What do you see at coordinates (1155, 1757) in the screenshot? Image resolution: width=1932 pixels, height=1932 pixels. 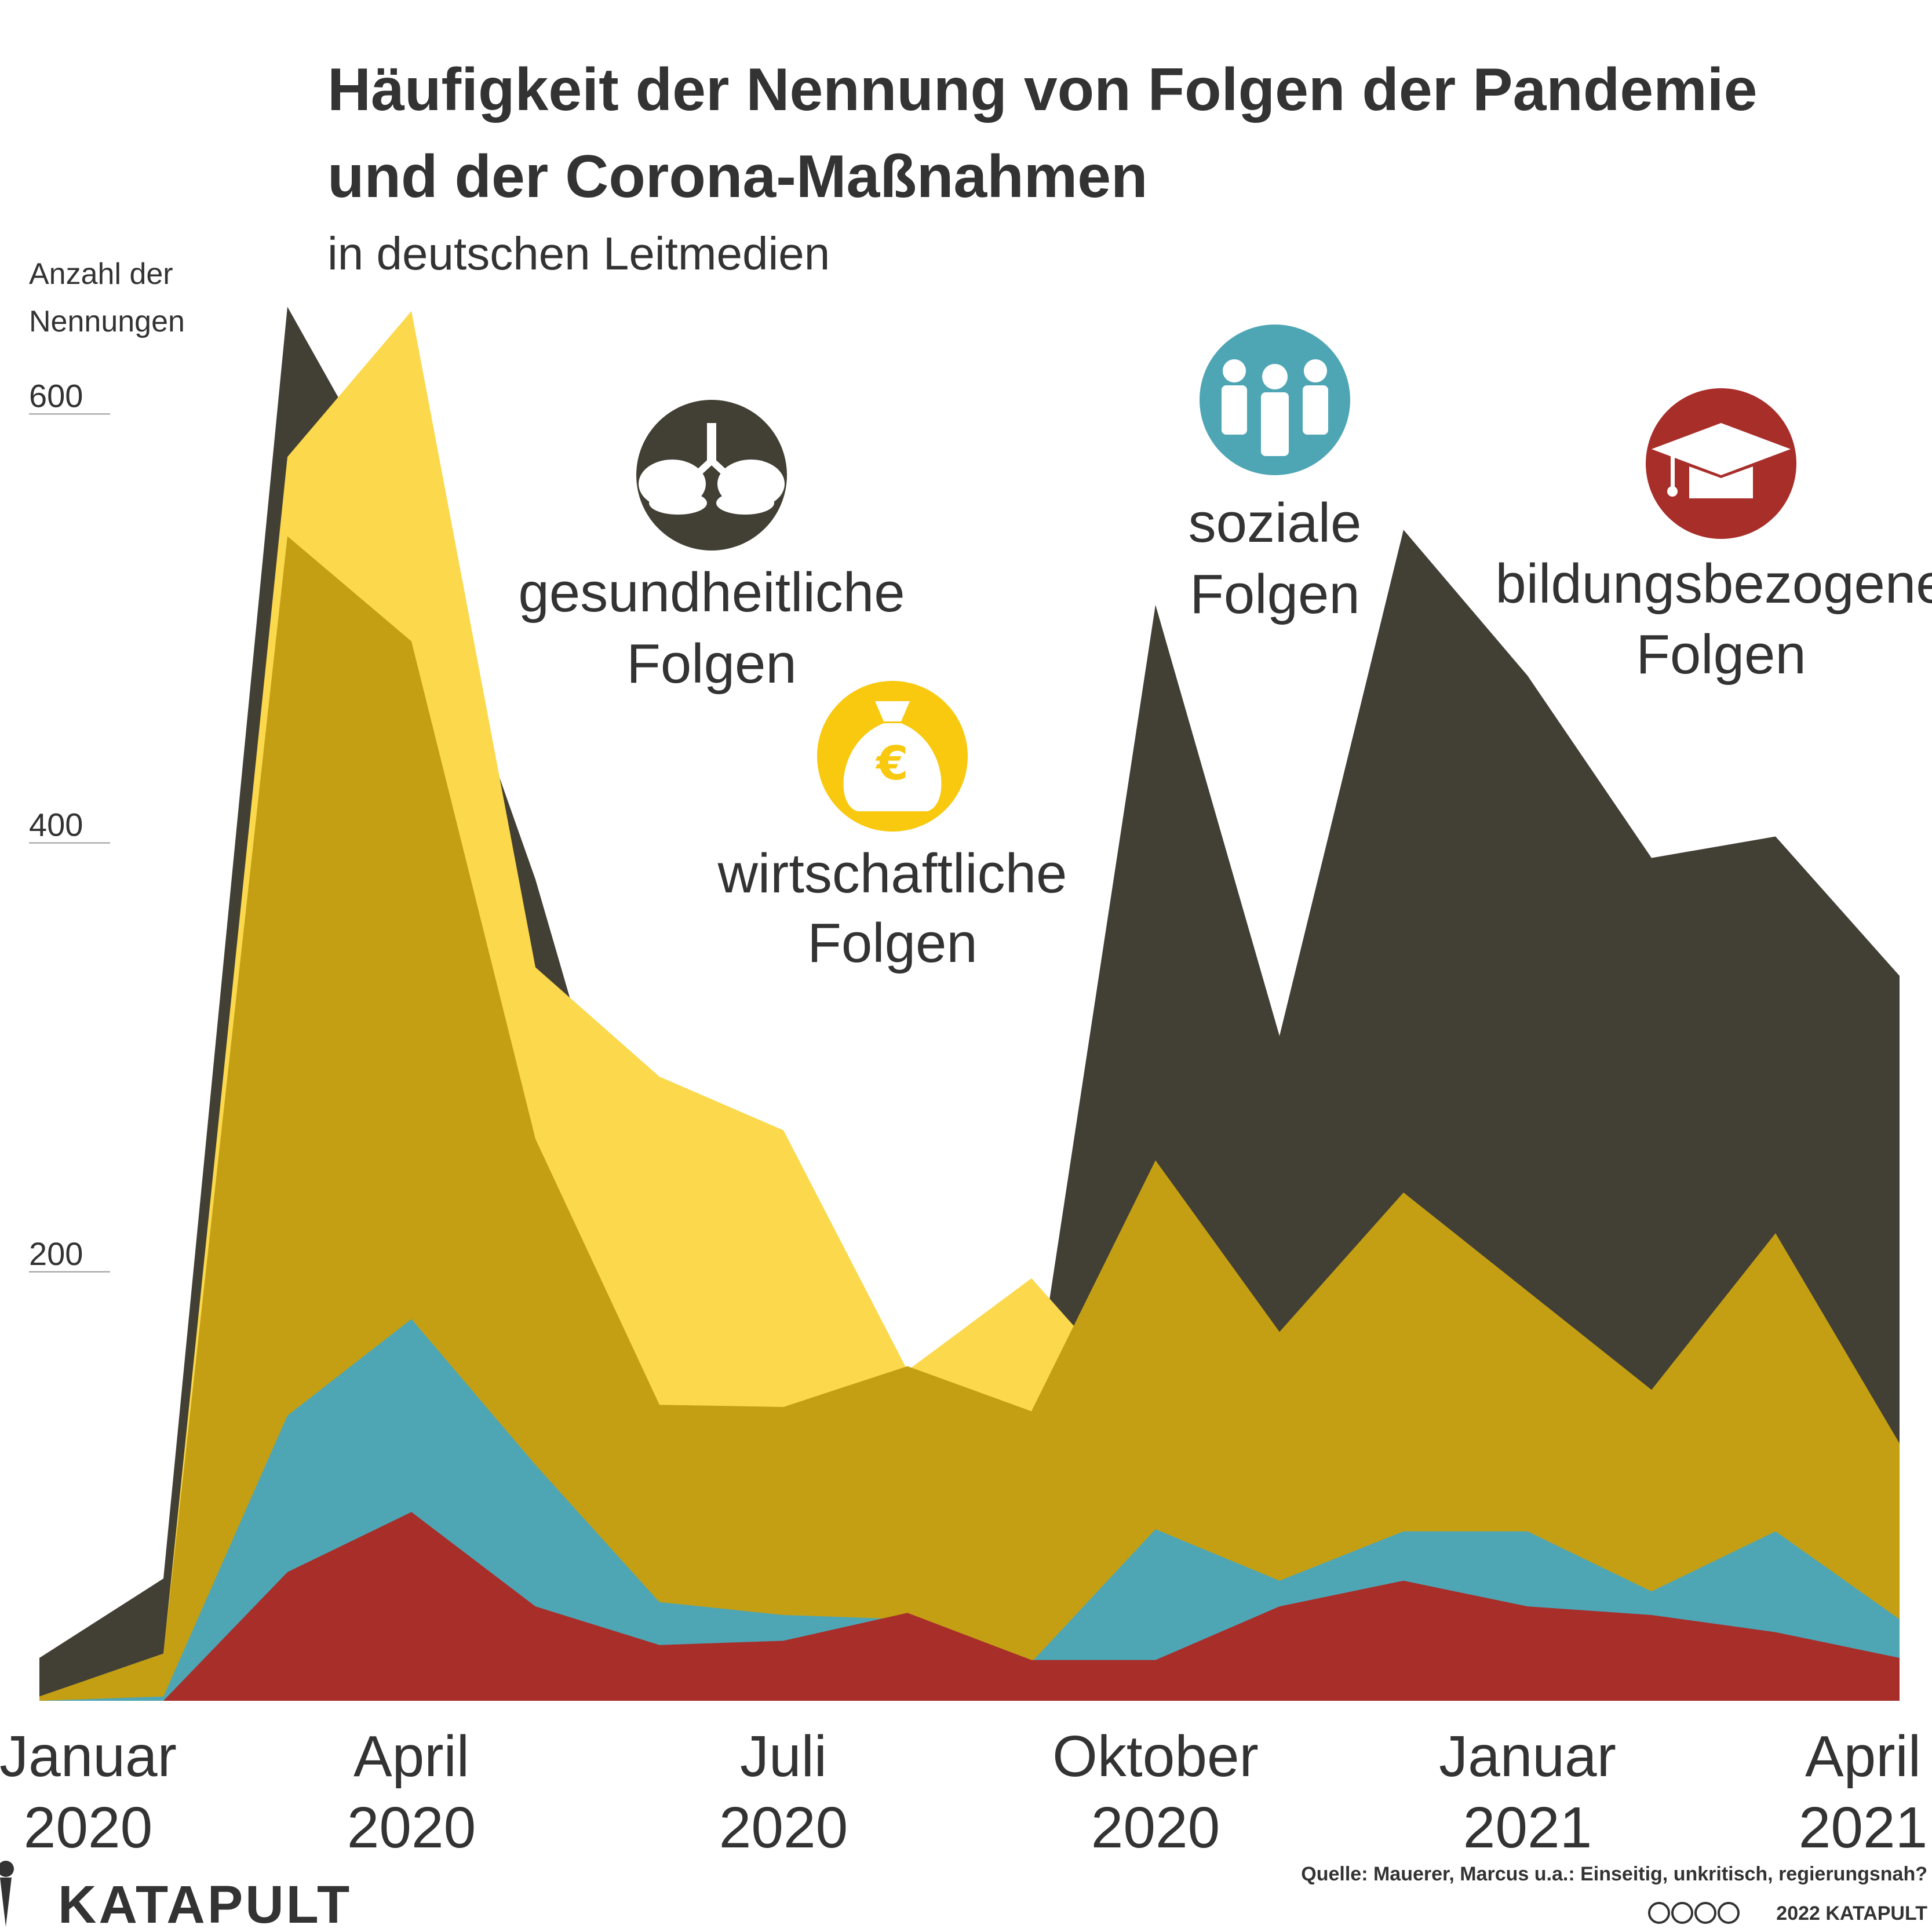 I see `x-tick-label-month: Oktober` at bounding box center [1155, 1757].